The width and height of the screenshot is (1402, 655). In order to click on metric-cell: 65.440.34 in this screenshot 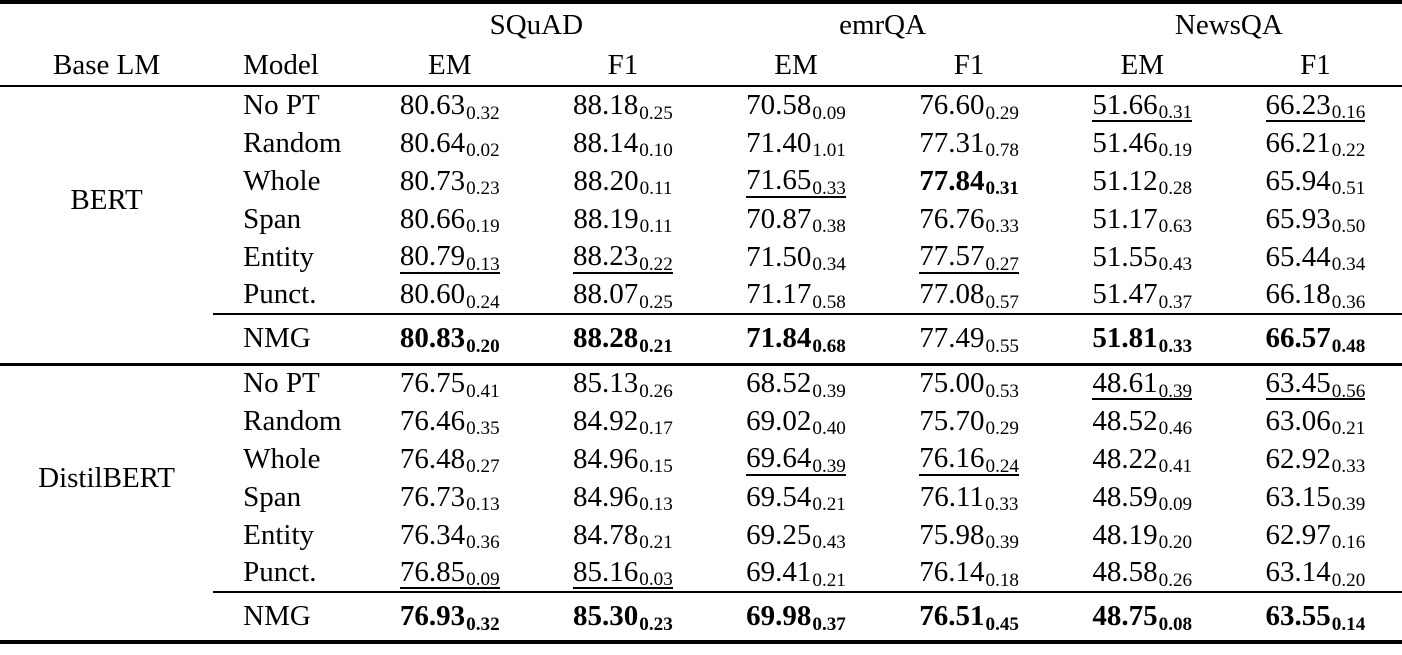, I will do `click(1315, 257)`.